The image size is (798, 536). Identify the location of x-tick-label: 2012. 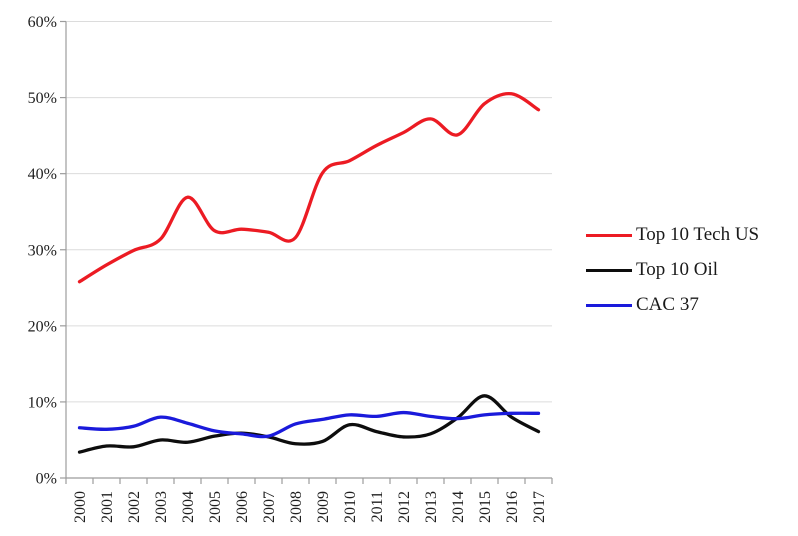
(404, 507).